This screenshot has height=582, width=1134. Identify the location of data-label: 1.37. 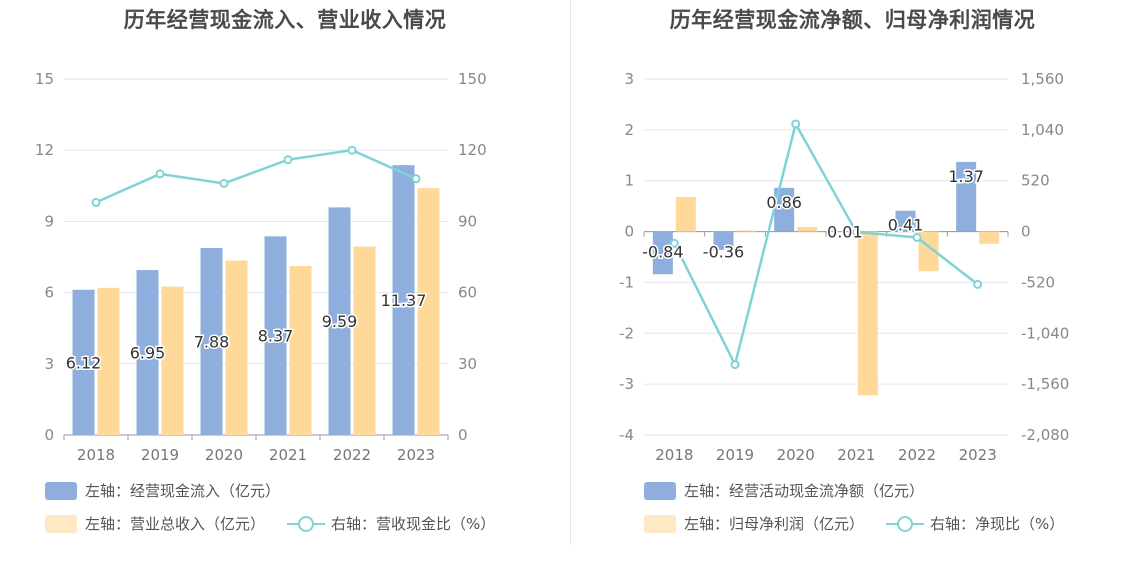
(966, 176).